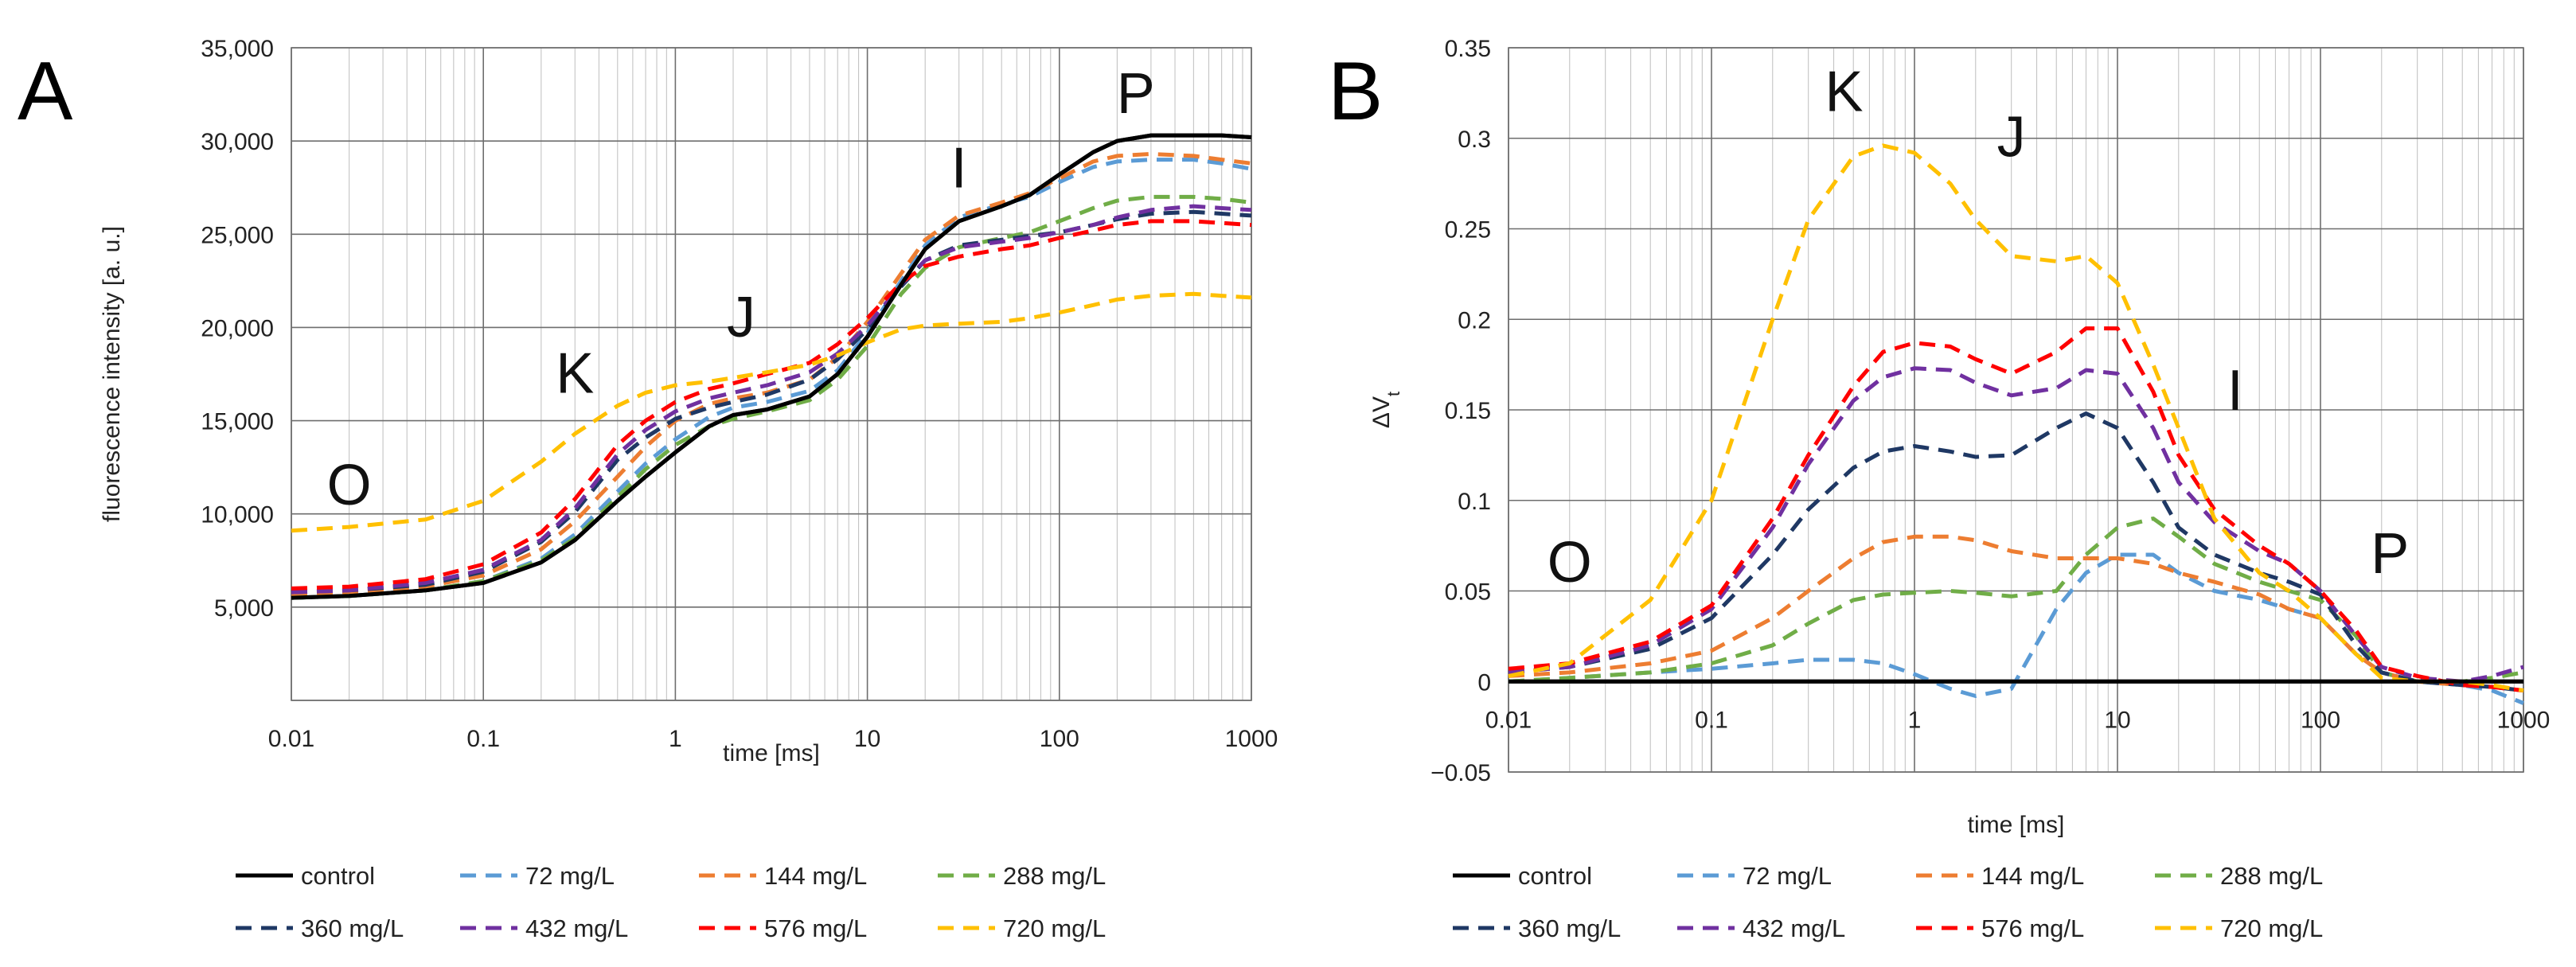 The width and height of the screenshot is (2576, 967). I want to click on y-tick-label: 0.1, so click(1474, 502).